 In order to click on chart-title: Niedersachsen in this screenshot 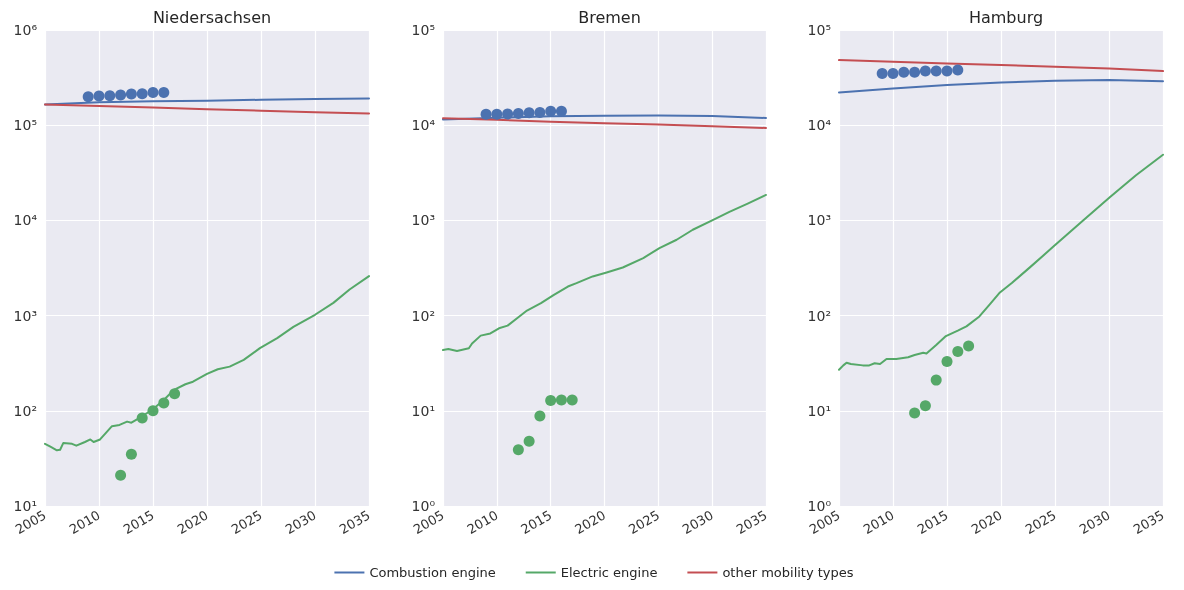, I will do `click(212, 17)`.